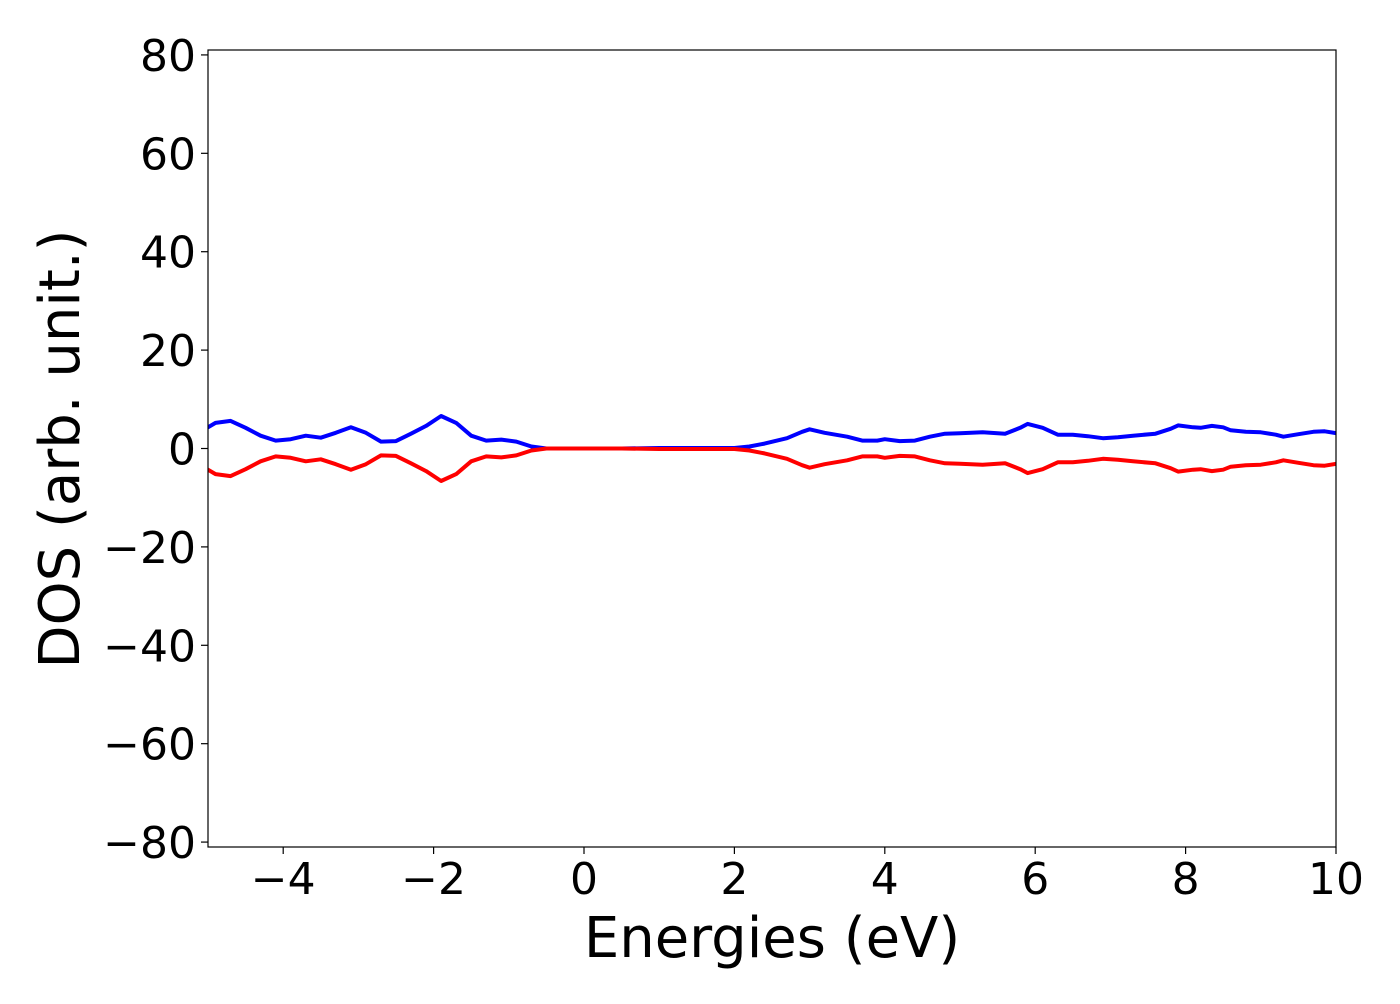 This screenshot has width=1400, height=1004. What do you see at coordinates (1035, 879) in the screenshot?
I see `x-tick-label: 6` at bounding box center [1035, 879].